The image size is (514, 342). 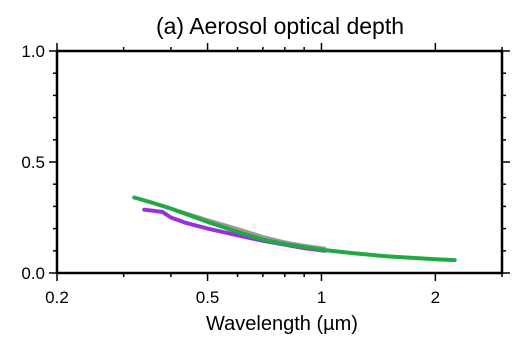 I want to click on series-layer, so click(x=294, y=229).